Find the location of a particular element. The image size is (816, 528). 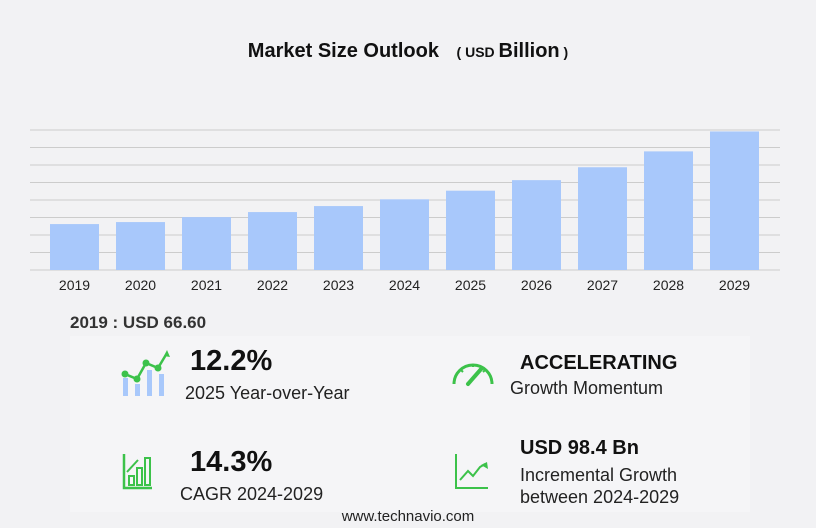

speedometer-icon is located at coordinates (473, 374).